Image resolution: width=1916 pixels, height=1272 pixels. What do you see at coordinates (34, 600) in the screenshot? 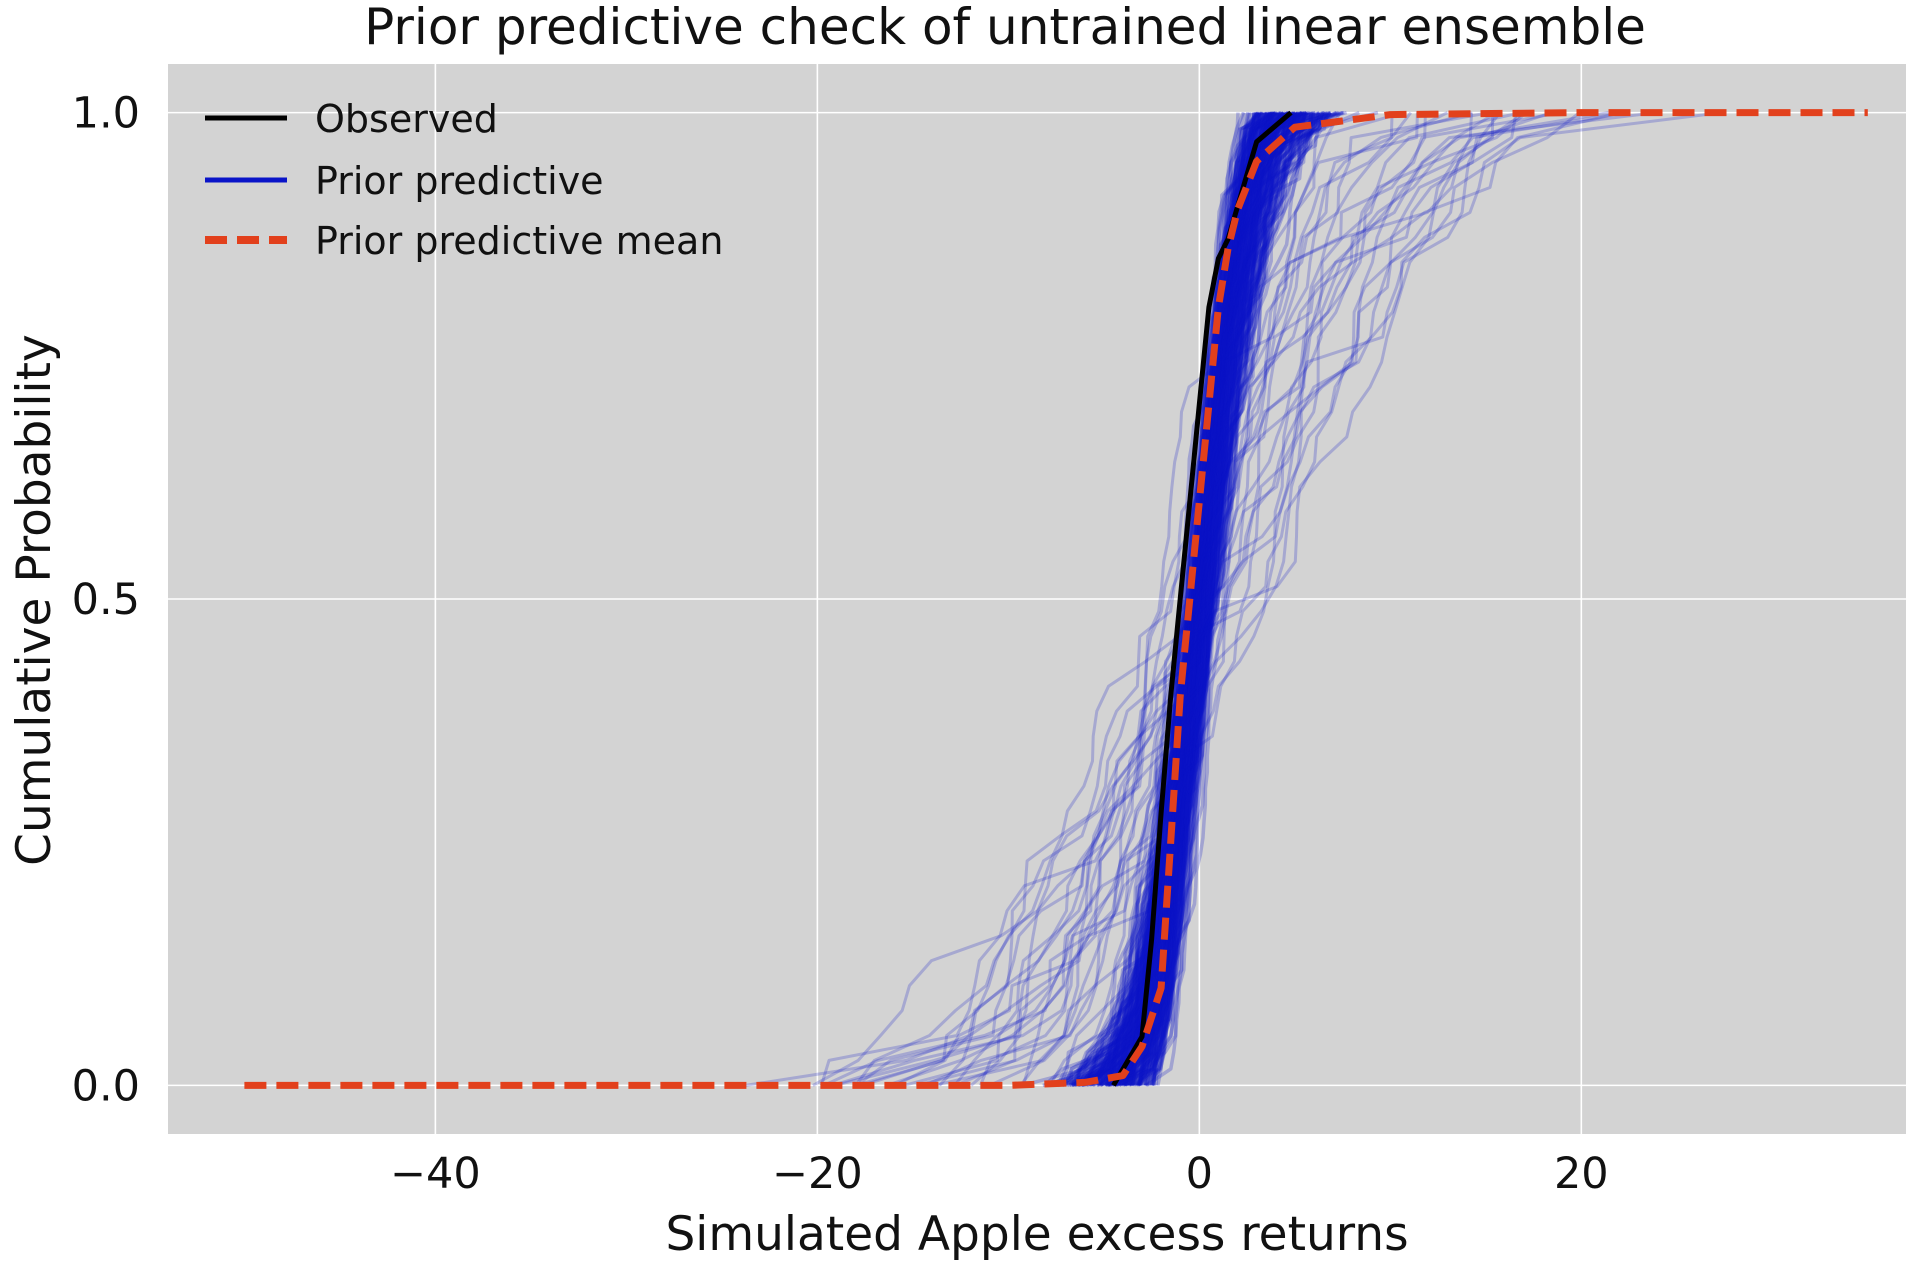
I see `y-axis-label: Cumulative Probability` at bounding box center [34, 600].